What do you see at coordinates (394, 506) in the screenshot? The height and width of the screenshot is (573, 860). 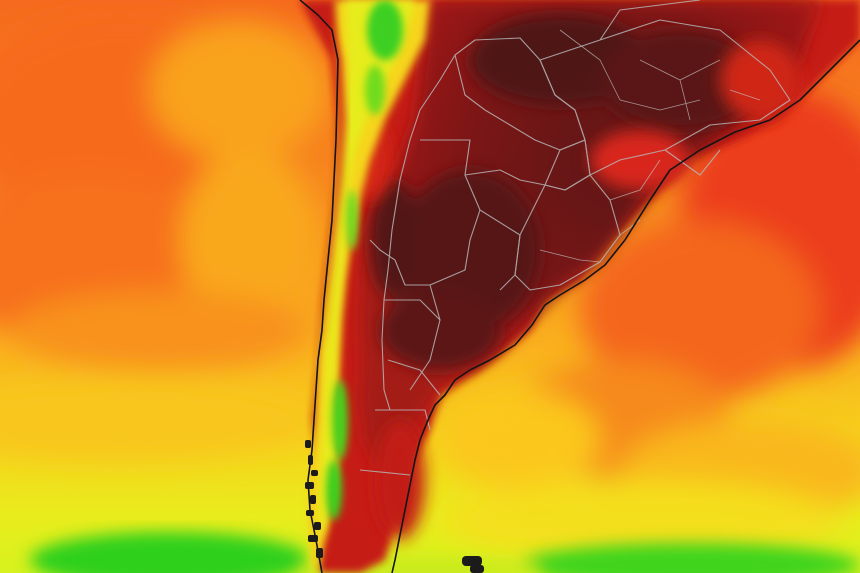 I see `chile-islands` at bounding box center [394, 506].